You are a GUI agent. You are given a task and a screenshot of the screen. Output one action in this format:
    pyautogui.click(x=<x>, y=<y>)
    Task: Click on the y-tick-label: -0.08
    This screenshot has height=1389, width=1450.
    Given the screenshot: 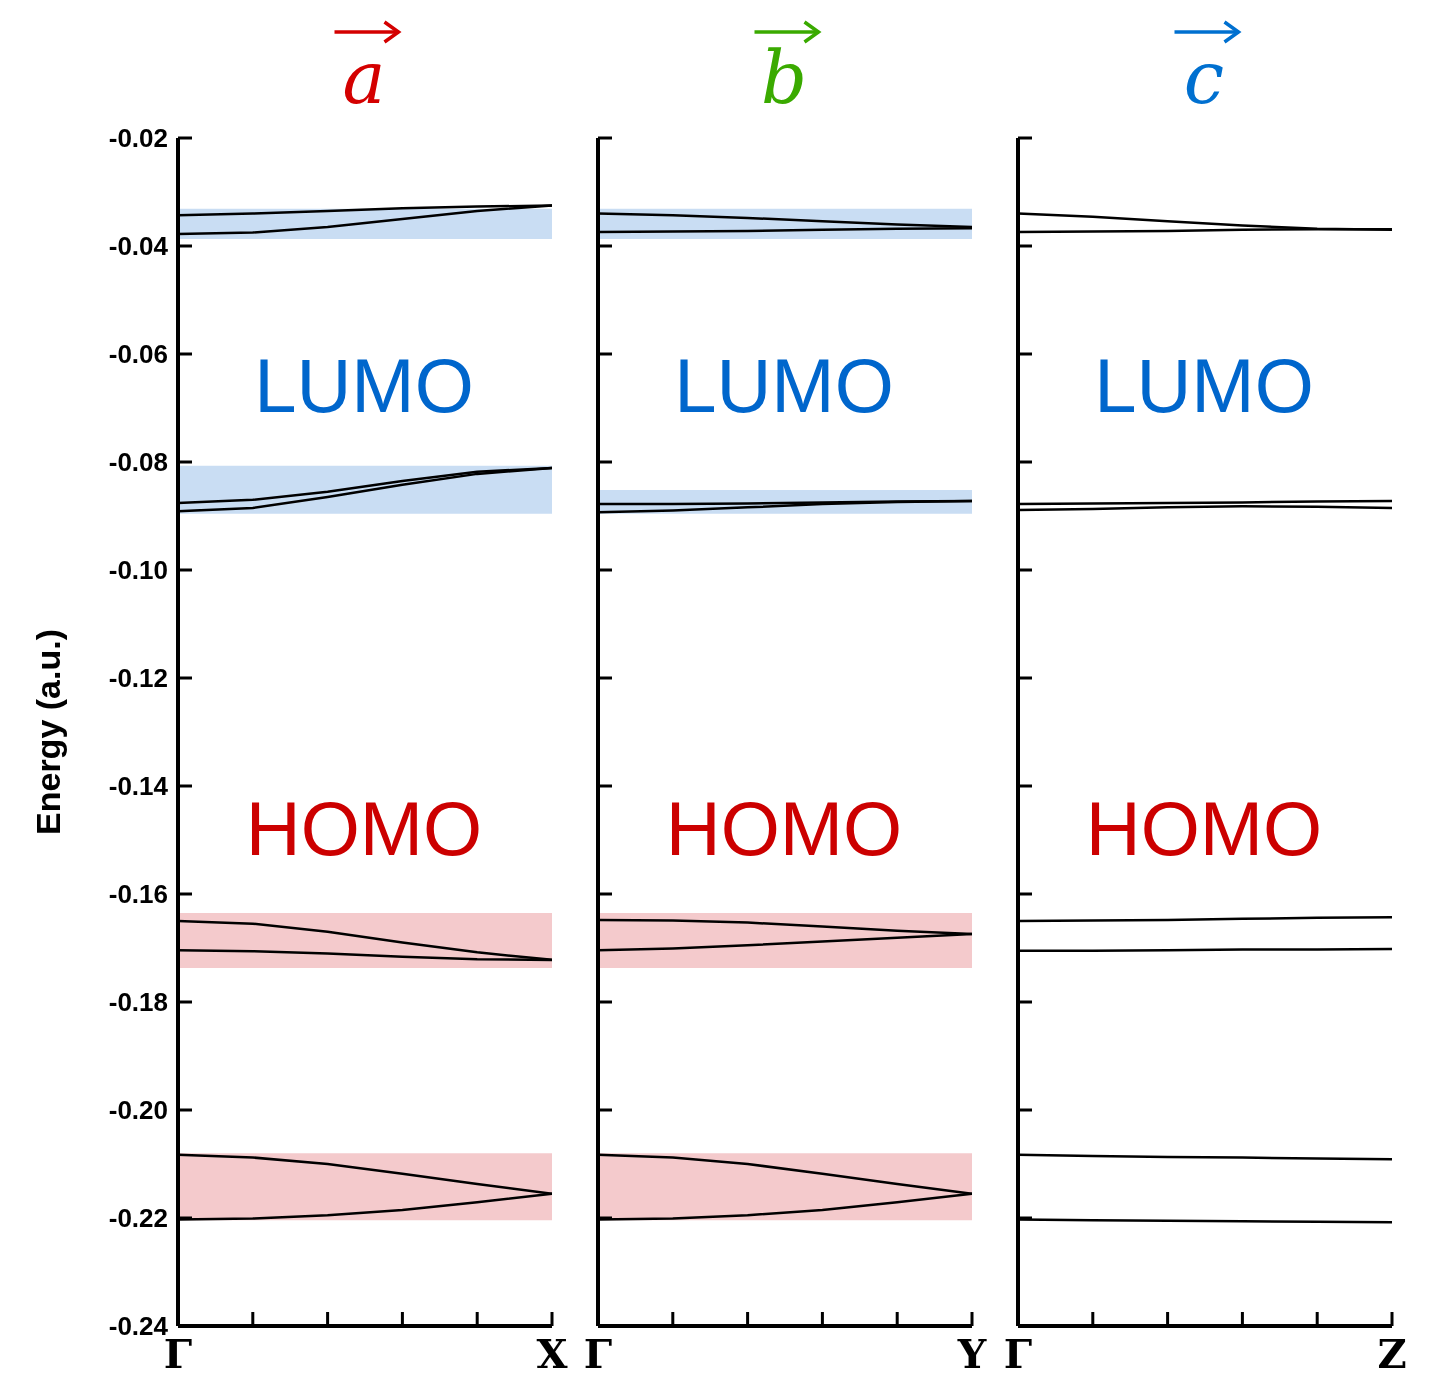 What is the action you would take?
    pyautogui.click(x=138, y=462)
    